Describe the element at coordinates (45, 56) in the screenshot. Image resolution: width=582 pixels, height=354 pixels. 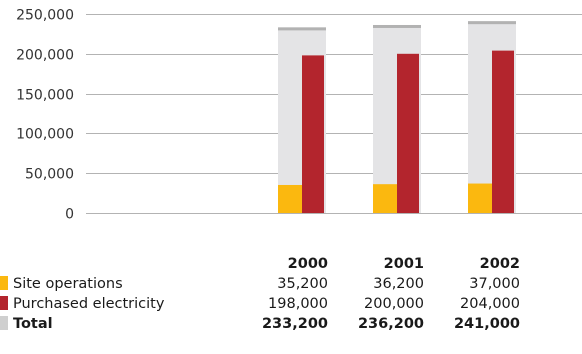
I see `y-tick-label: 200,000` at that location.